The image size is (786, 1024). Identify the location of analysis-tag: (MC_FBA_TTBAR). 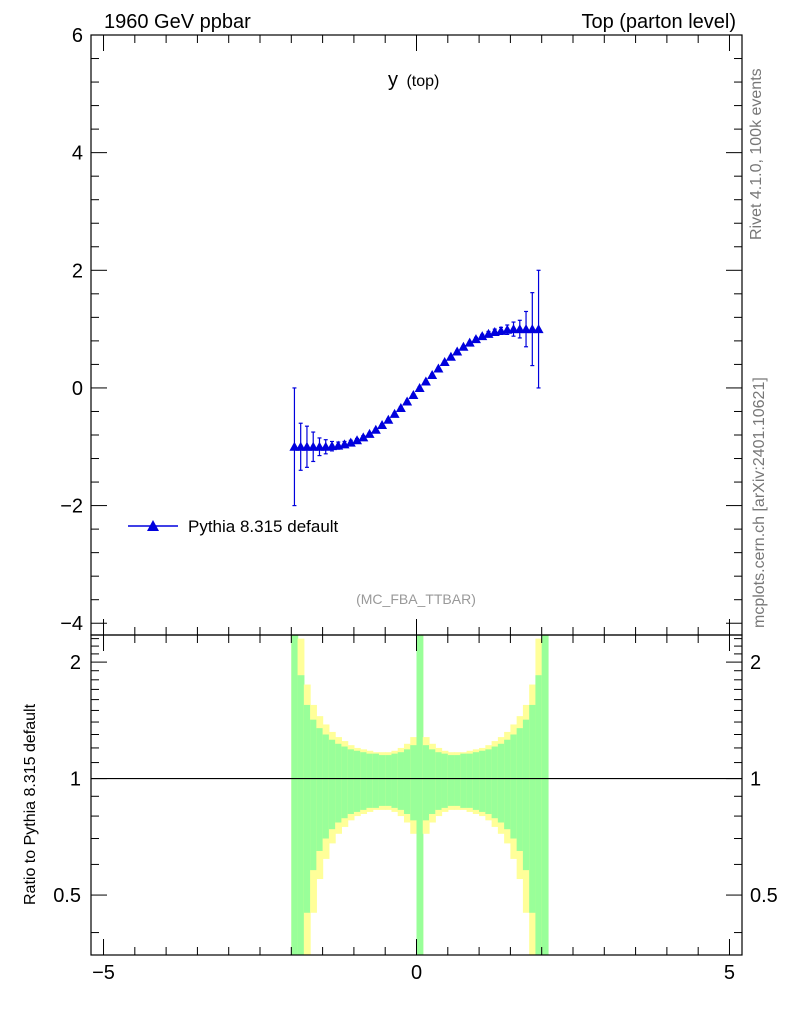
(416, 599).